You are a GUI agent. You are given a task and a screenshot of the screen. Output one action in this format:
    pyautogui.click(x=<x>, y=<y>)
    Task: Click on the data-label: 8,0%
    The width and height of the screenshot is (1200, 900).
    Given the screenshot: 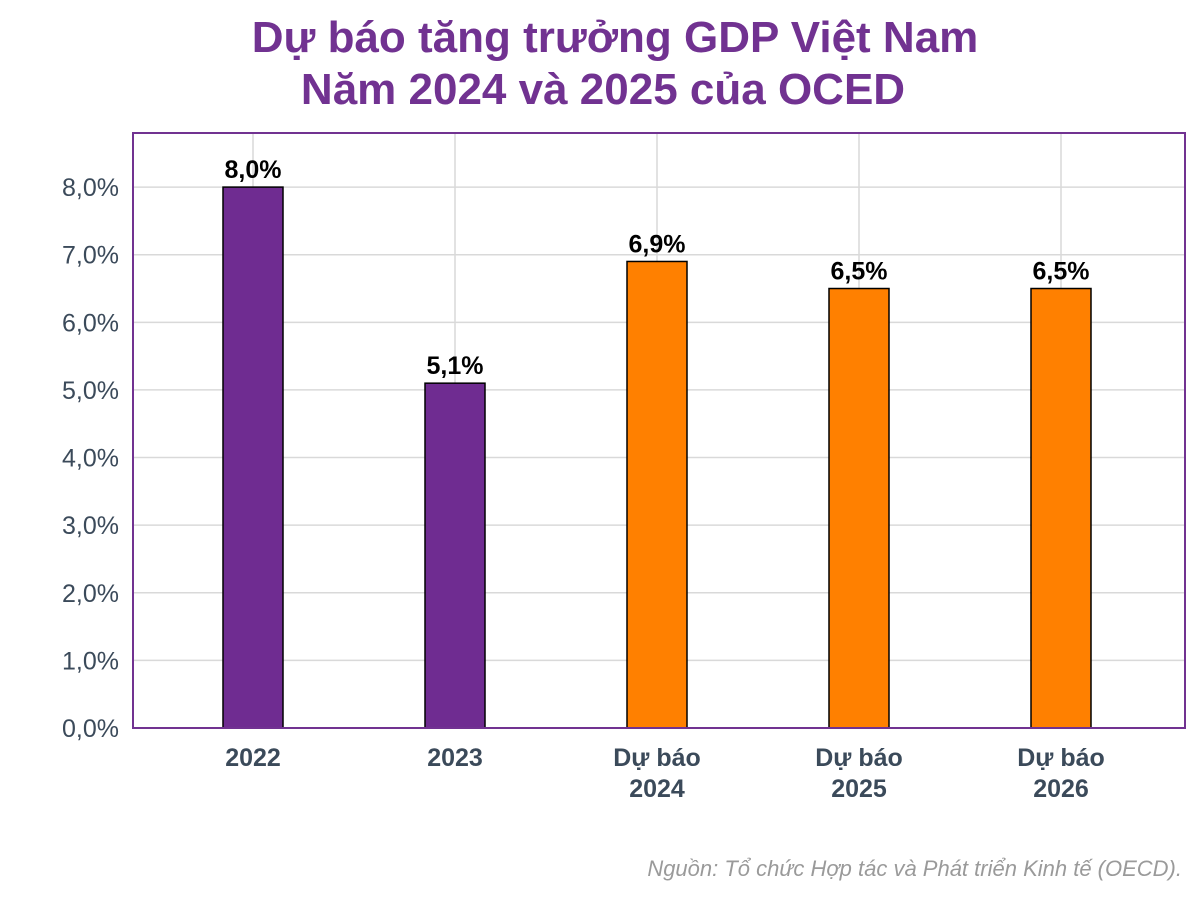 What is the action you would take?
    pyautogui.click(x=253, y=170)
    